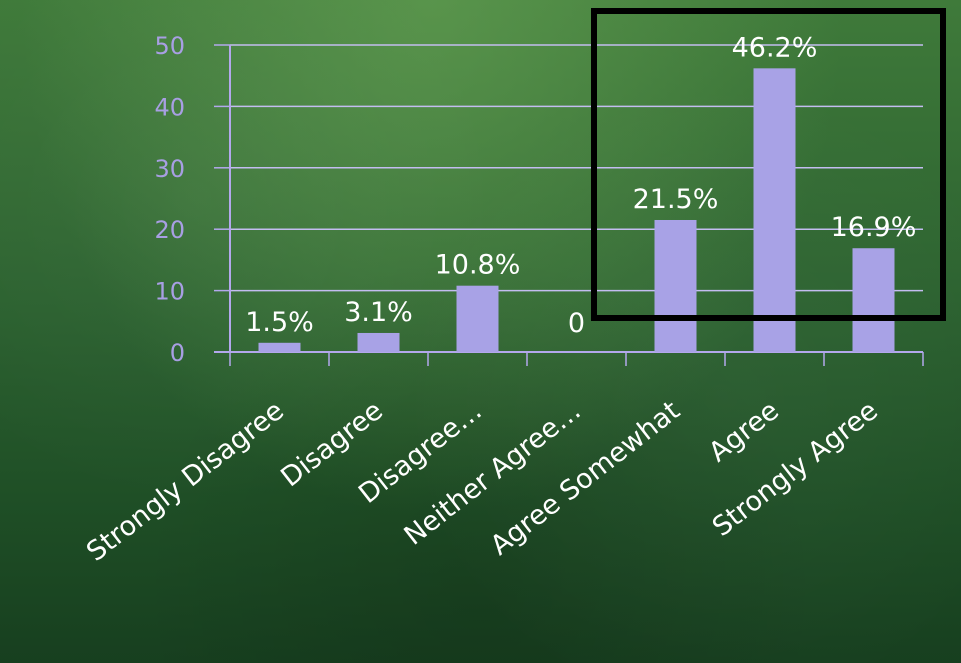 This screenshot has height=663, width=961. What do you see at coordinates (775, 47) in the screenshot?
I see `data-label-5: 46.2%` at bounding box center [775, 47].